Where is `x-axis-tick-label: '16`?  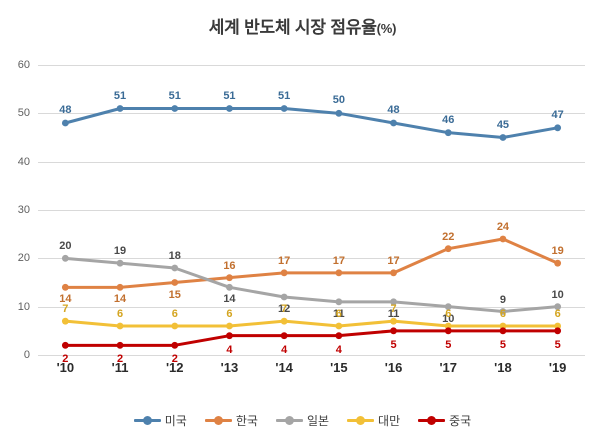 x-axis-tick-label: '16 is located at coordinates (393, 367).